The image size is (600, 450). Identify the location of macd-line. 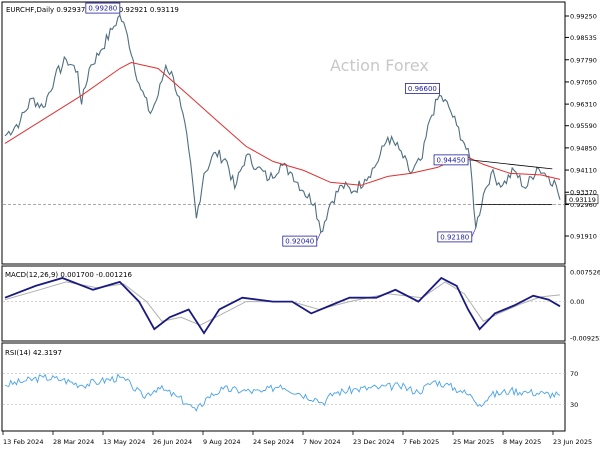
(282, 305).